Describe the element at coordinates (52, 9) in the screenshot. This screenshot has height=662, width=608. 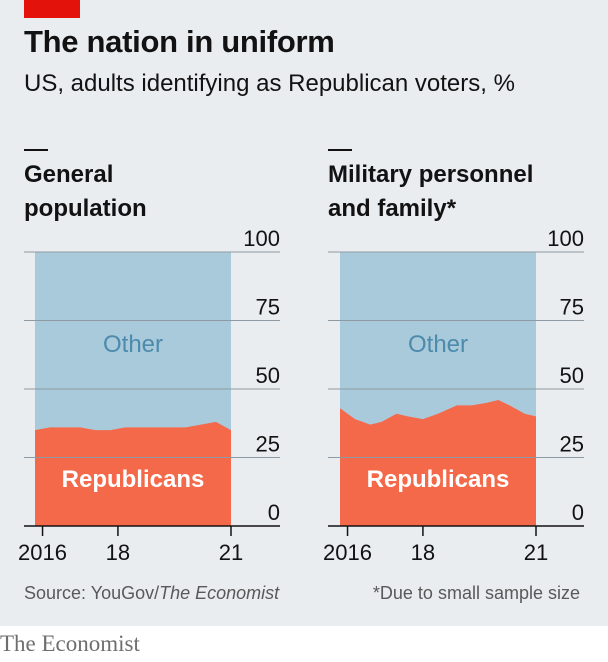
I see `brand-red-tag` at that location.